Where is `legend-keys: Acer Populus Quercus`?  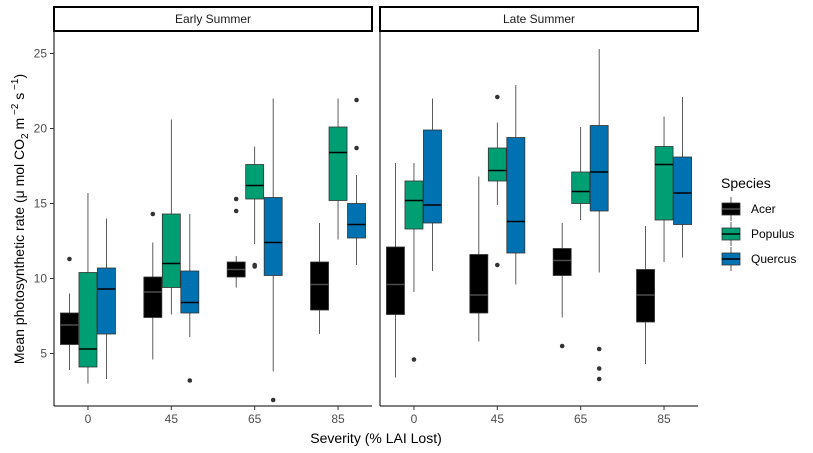 legend-keys: Acer Populus Quercus is located at coordinates (758, 234).